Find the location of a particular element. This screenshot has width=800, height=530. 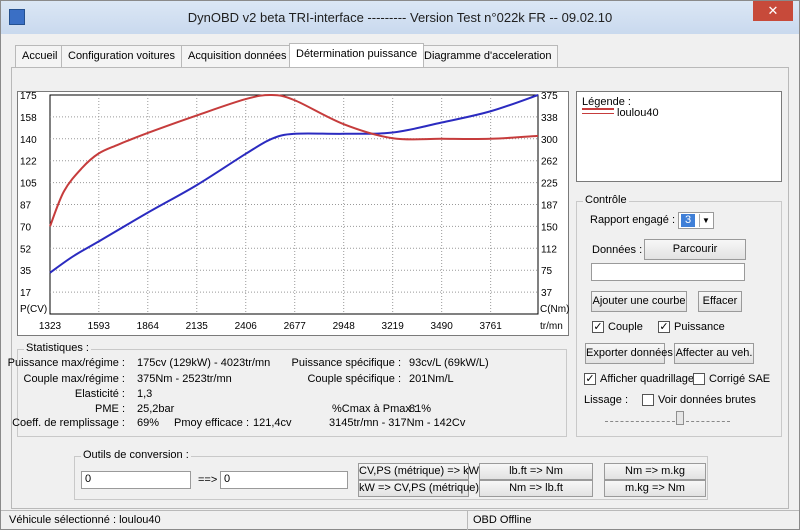

left-axis-label: P(CV) is located at coordinates (33, 309).